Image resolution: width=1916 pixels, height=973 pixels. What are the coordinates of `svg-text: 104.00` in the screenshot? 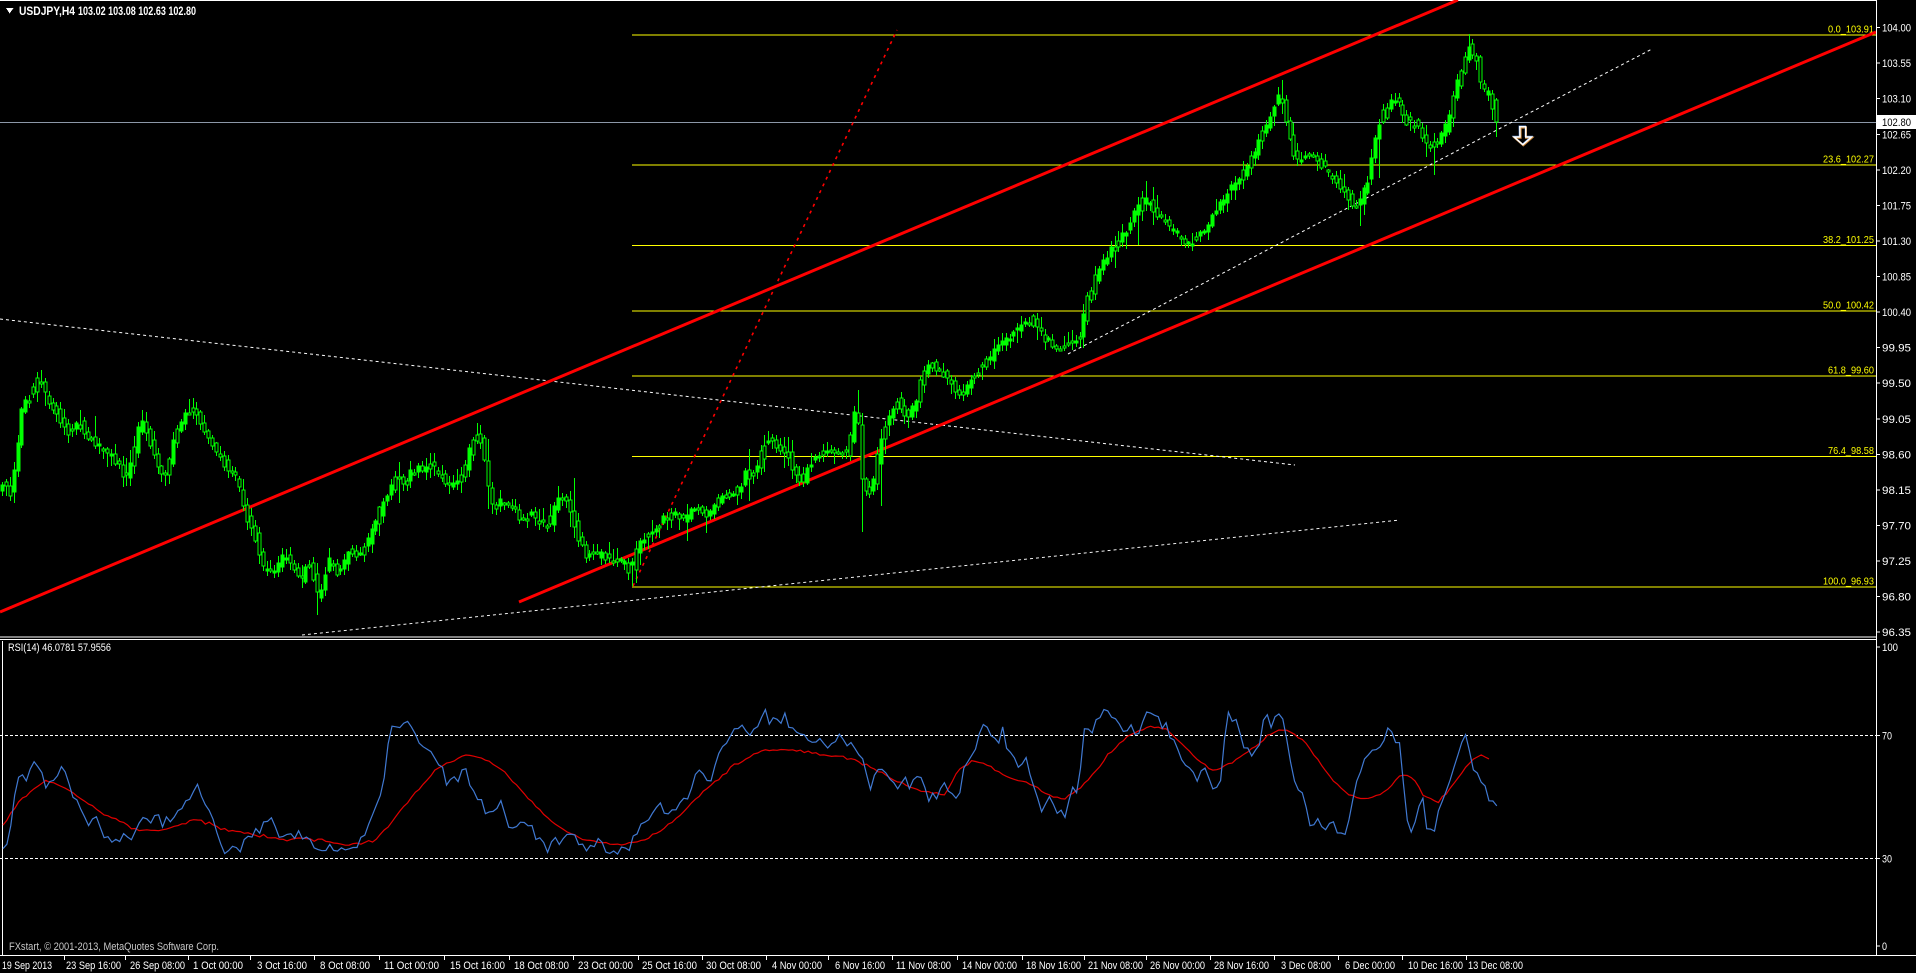 It's located at (1896, 29).